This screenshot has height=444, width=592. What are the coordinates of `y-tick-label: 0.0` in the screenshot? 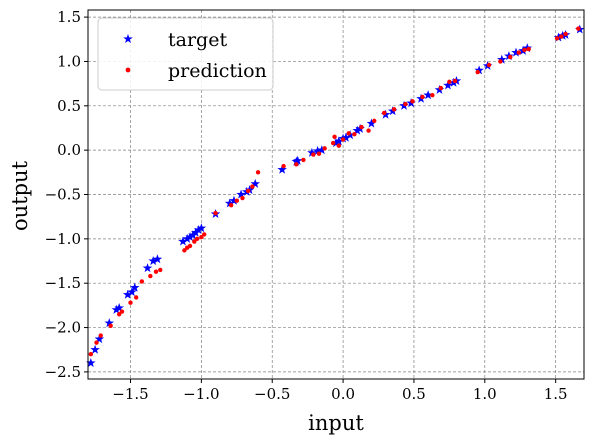 It's located at (69, 150).